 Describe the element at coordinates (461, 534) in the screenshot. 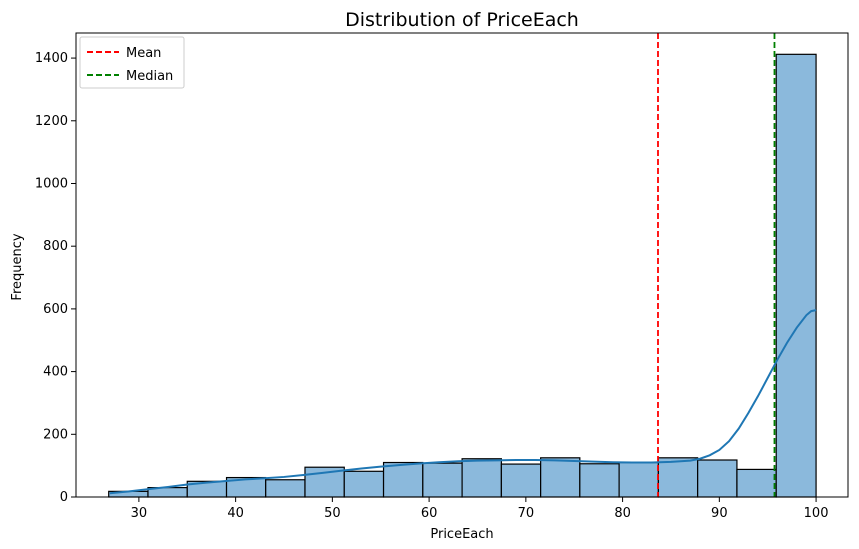

I see `x-axis-label: PriceEach` at that location.